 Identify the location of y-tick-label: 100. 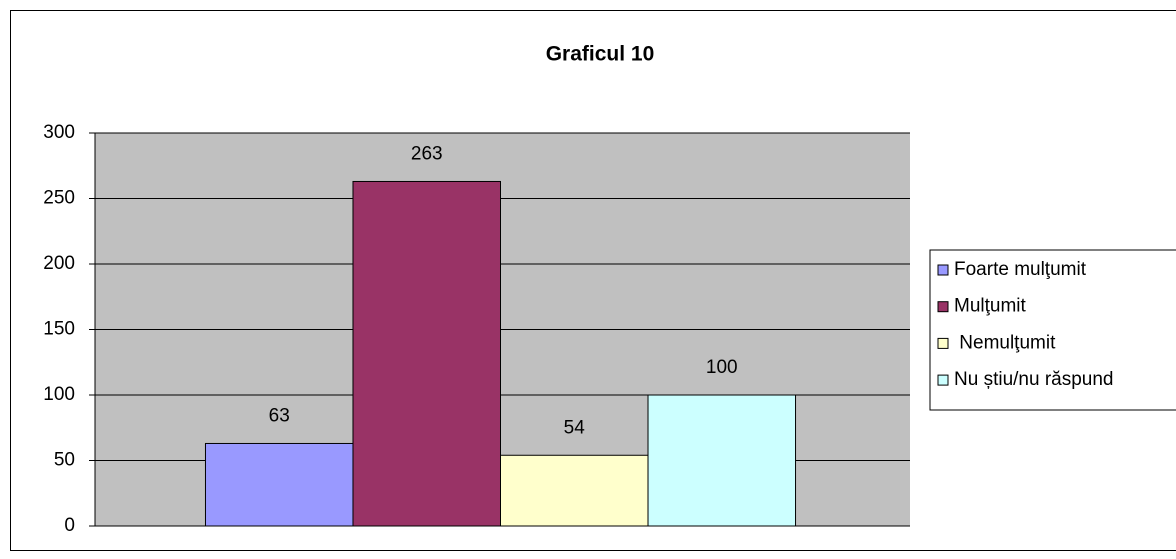
(59, 394).